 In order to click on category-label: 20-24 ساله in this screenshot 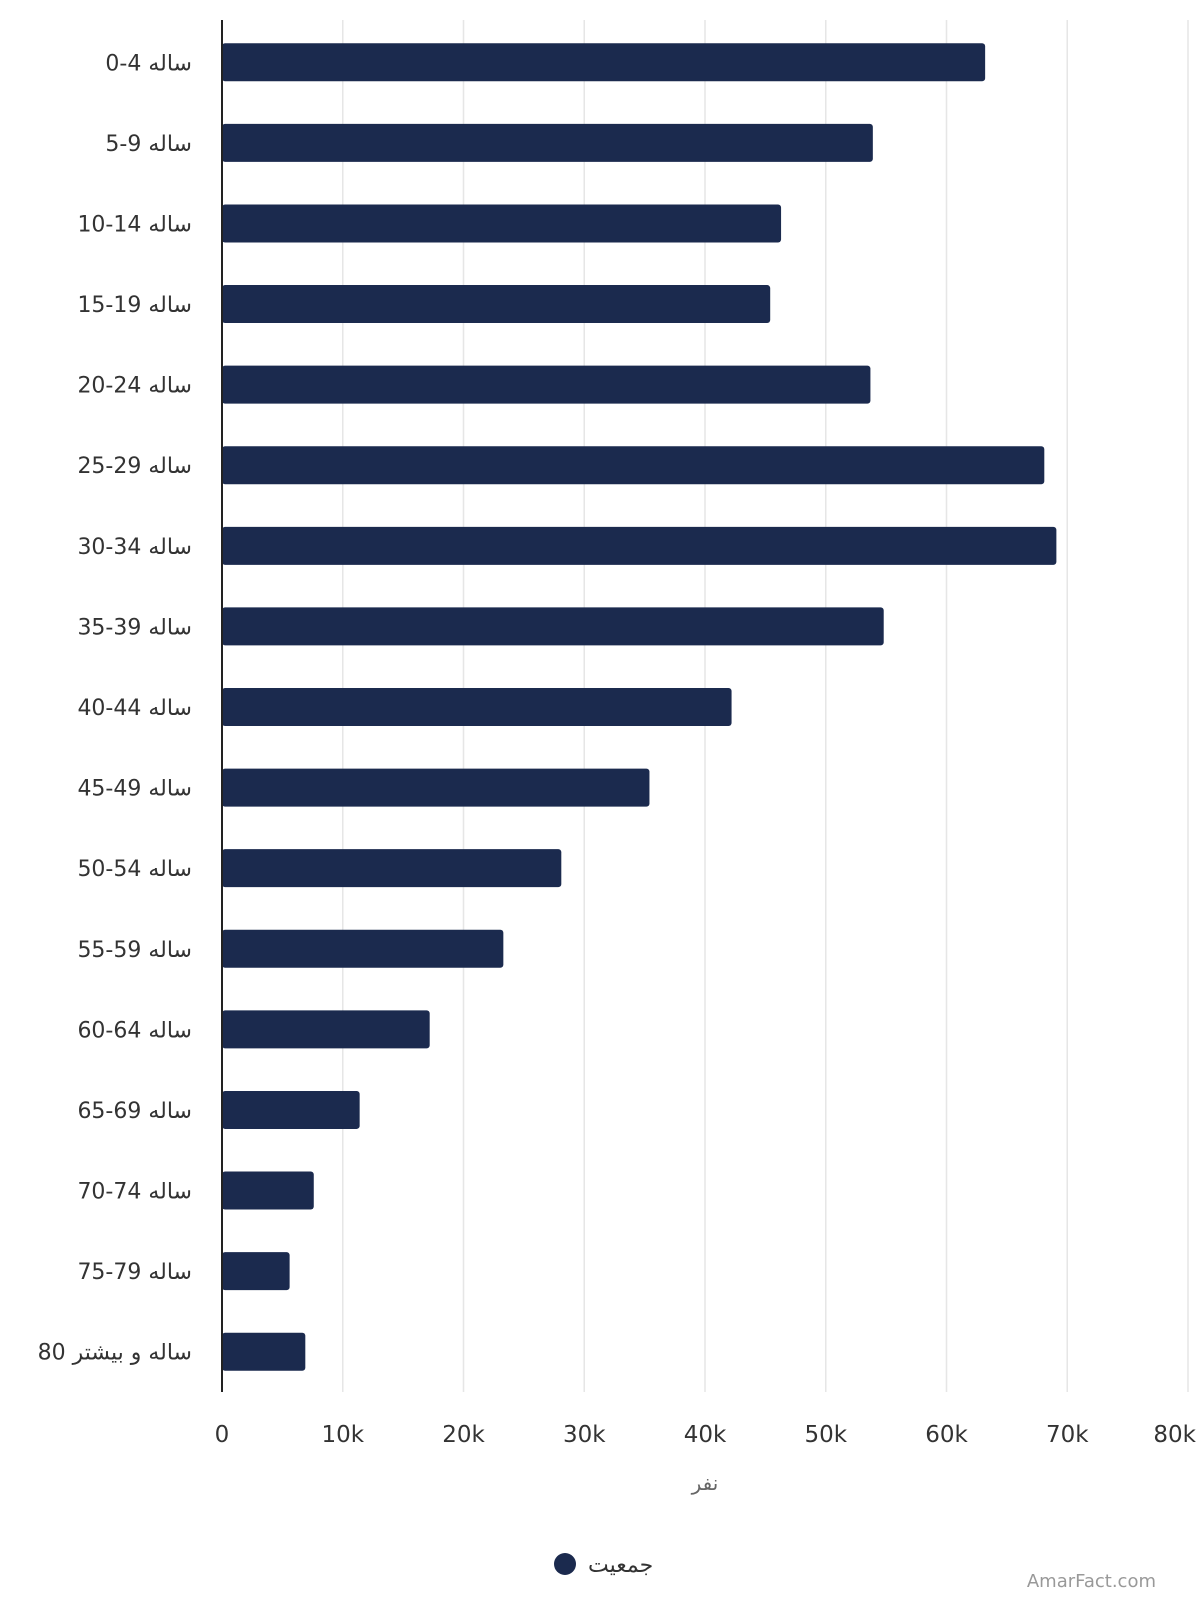, I will do `click(134, 386)`.